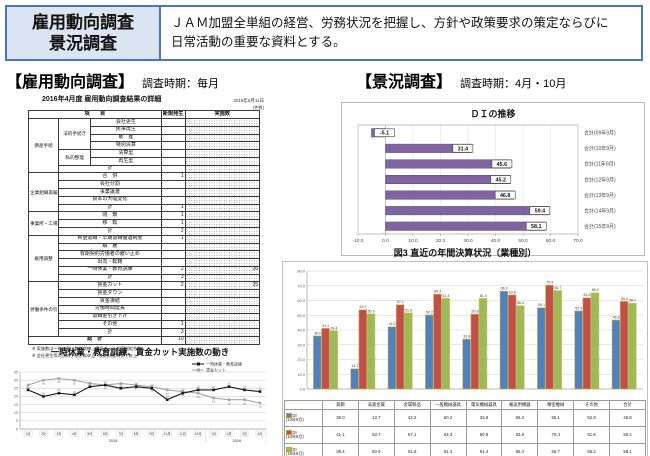 Image resolution: width=650 pixels, height=456 pixels. What do you see at coordinates (301, 271) in the screenshot?
I see `svg-text: 80.0` at bounding box center [301, 271].